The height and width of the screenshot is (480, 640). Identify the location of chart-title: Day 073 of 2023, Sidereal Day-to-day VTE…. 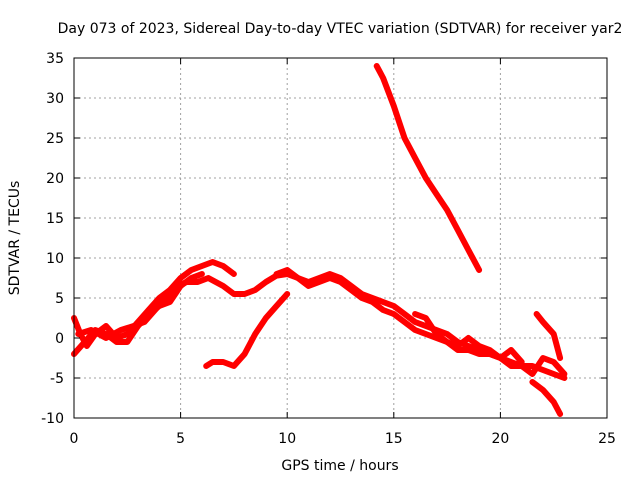
(340, 29).